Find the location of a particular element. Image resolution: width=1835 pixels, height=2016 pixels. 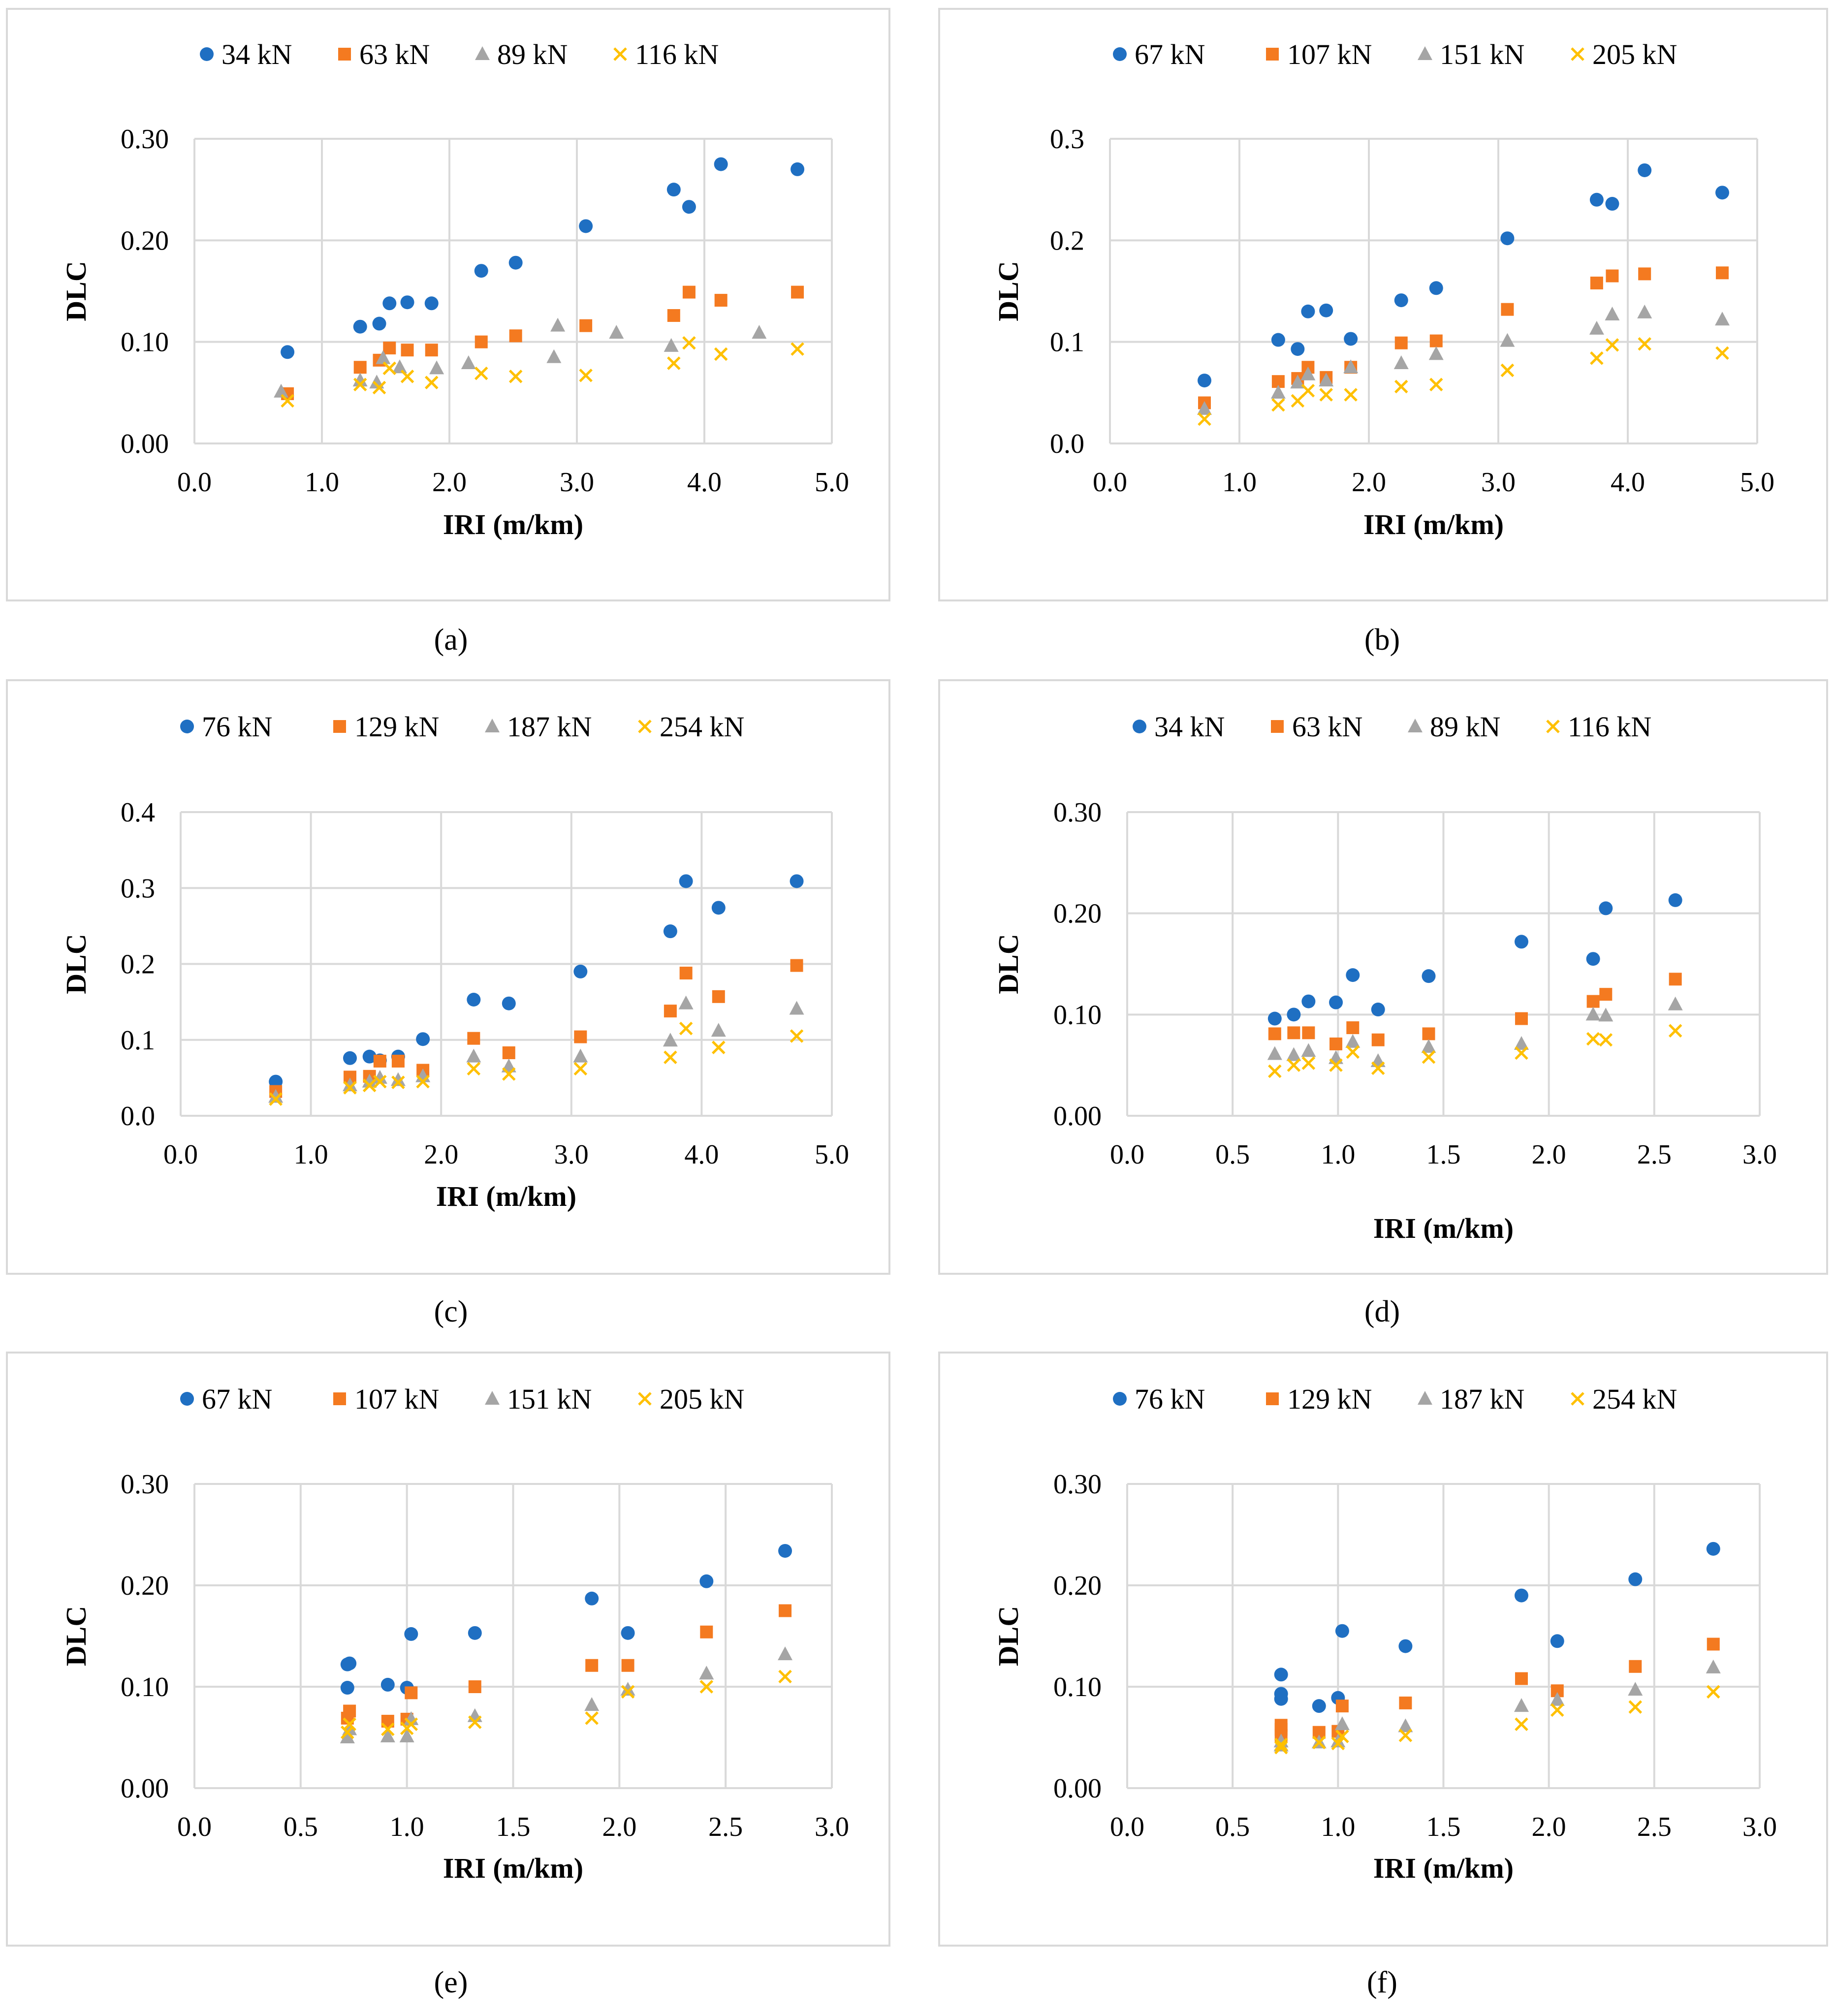

y-tick-label: 0.10 is located at coordinates (145, 1687).